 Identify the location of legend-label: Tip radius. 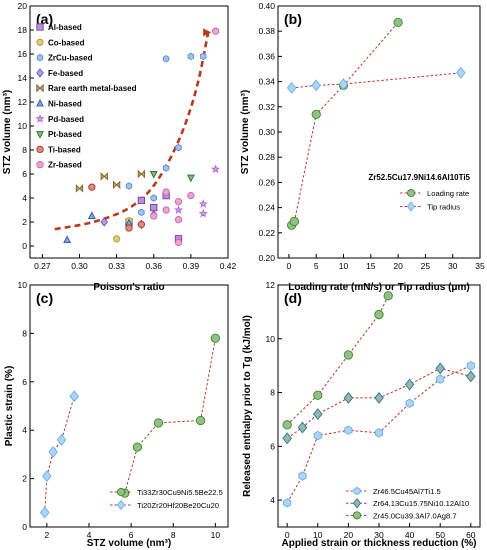
(443, 207).